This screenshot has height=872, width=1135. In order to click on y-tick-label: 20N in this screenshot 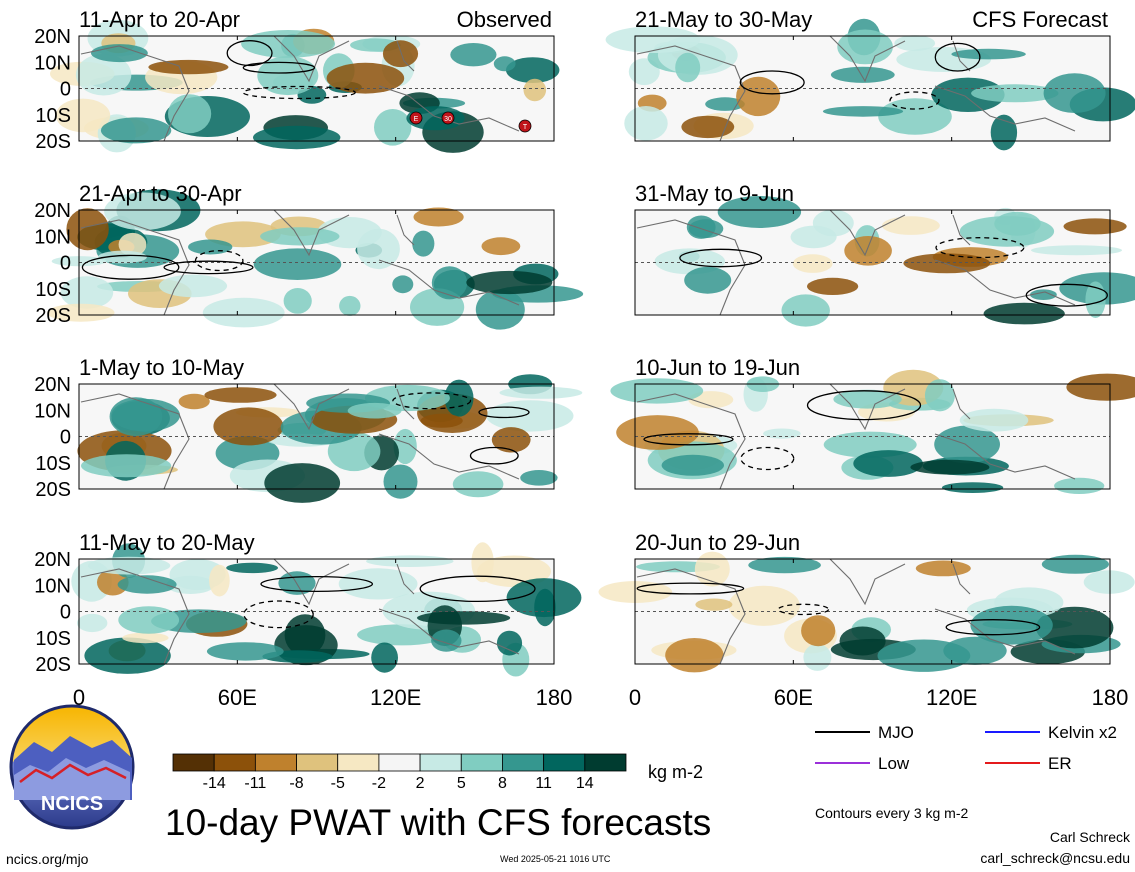, I will do `click(52, 211)`.